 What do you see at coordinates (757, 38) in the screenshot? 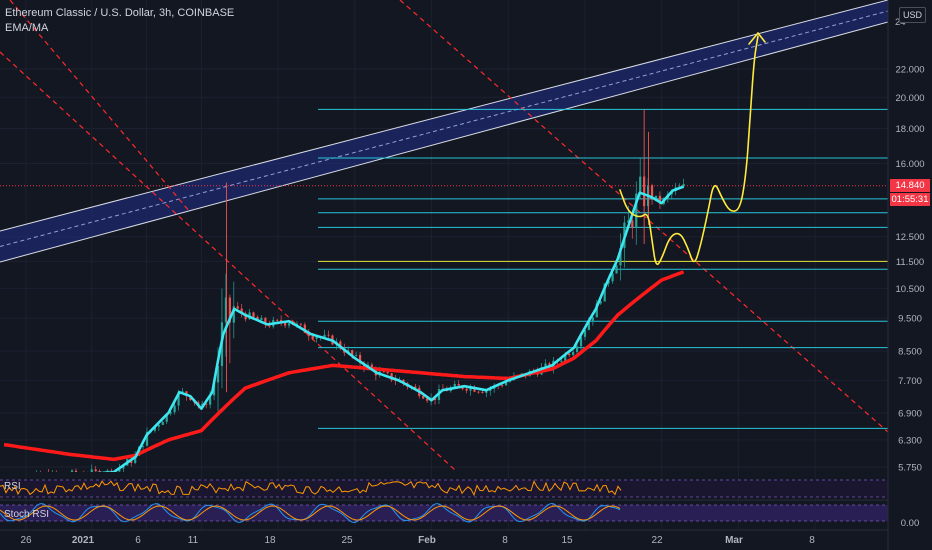
I see `projection-arrow-head` at bounding box center [757, 38].